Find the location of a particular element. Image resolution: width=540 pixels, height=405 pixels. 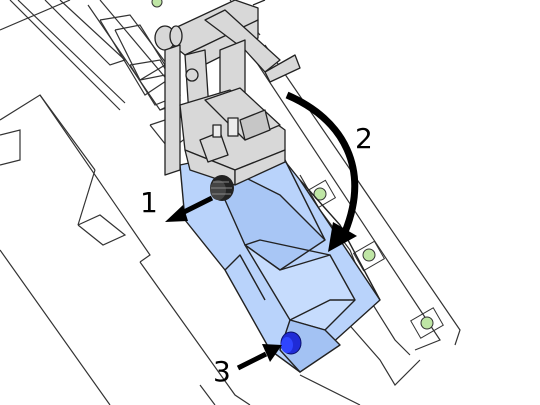

callout-label-2: 2 is located at coordinates (364, 138).